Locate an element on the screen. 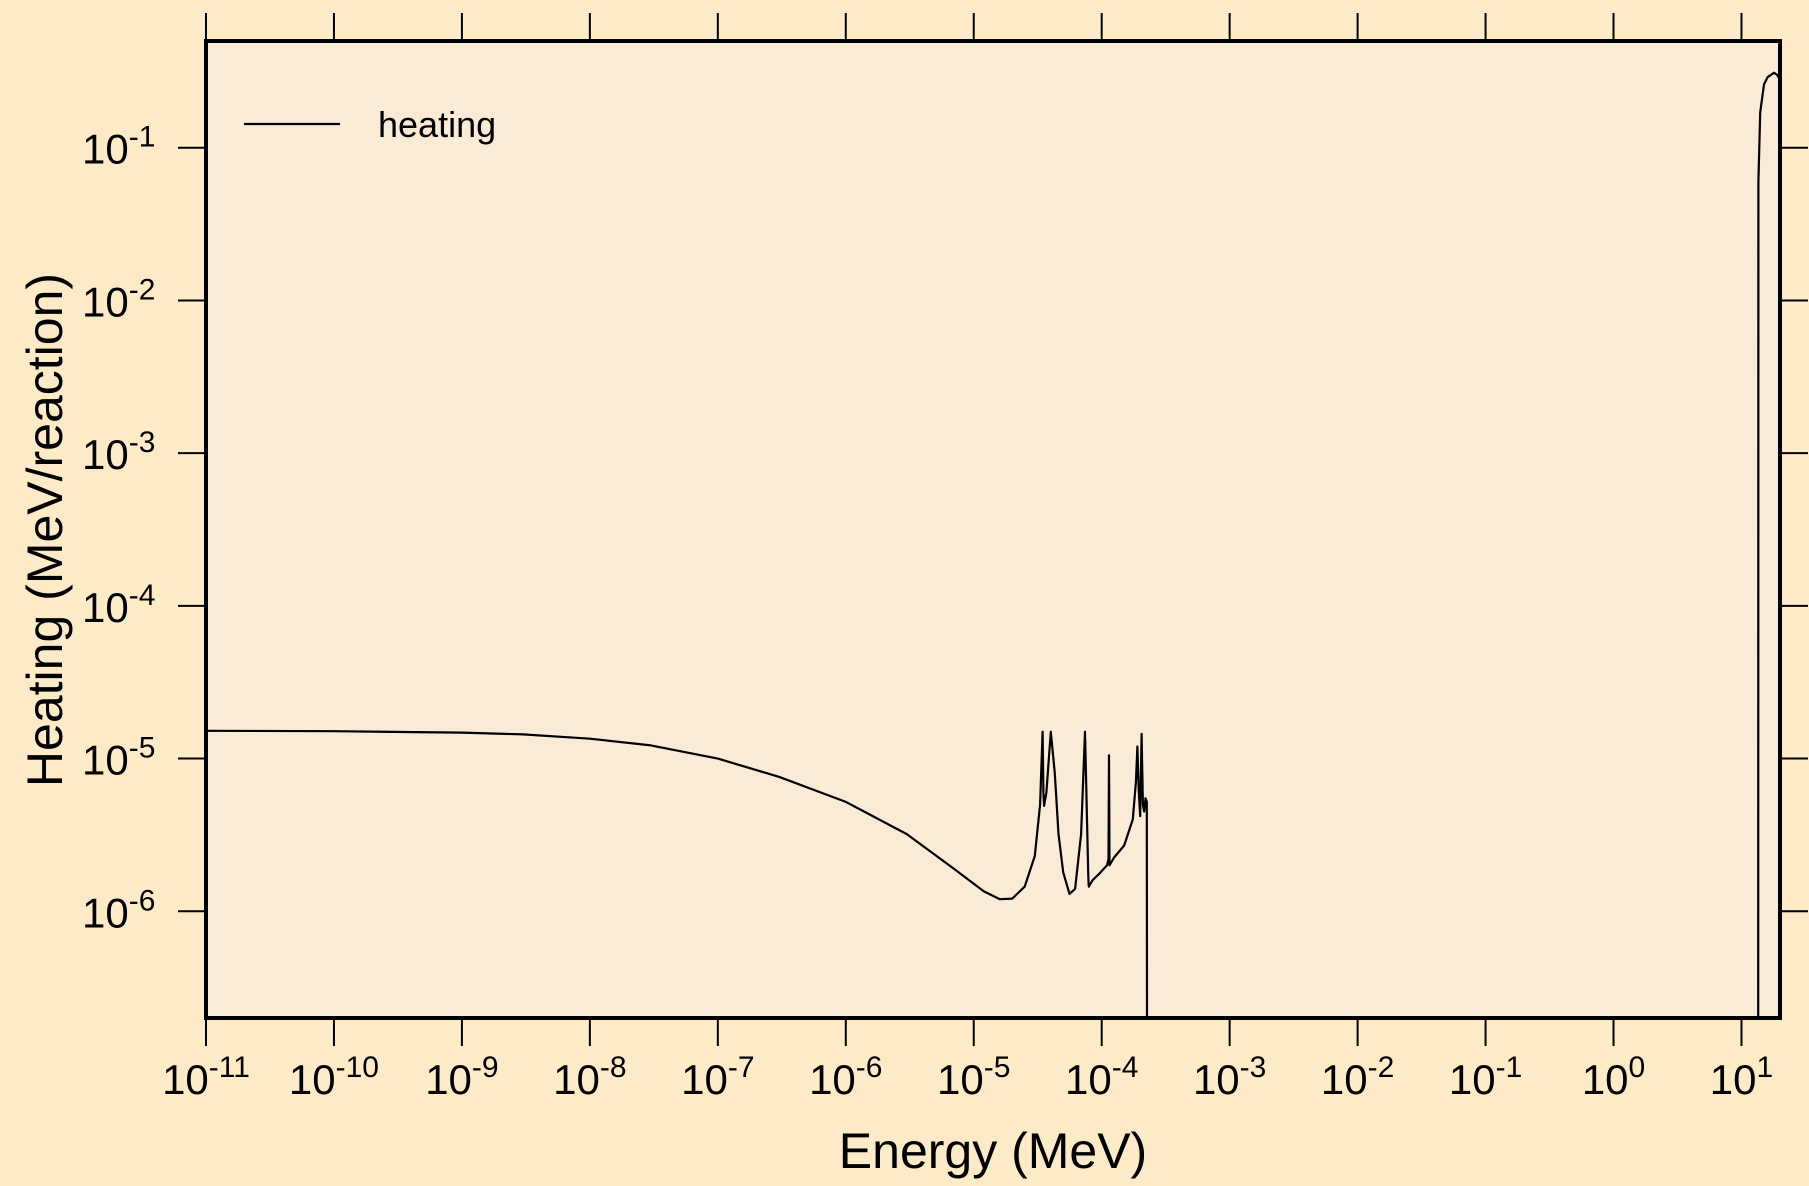  x-axis-title: Energy (MeV) is located at coordinates (993, 1151).